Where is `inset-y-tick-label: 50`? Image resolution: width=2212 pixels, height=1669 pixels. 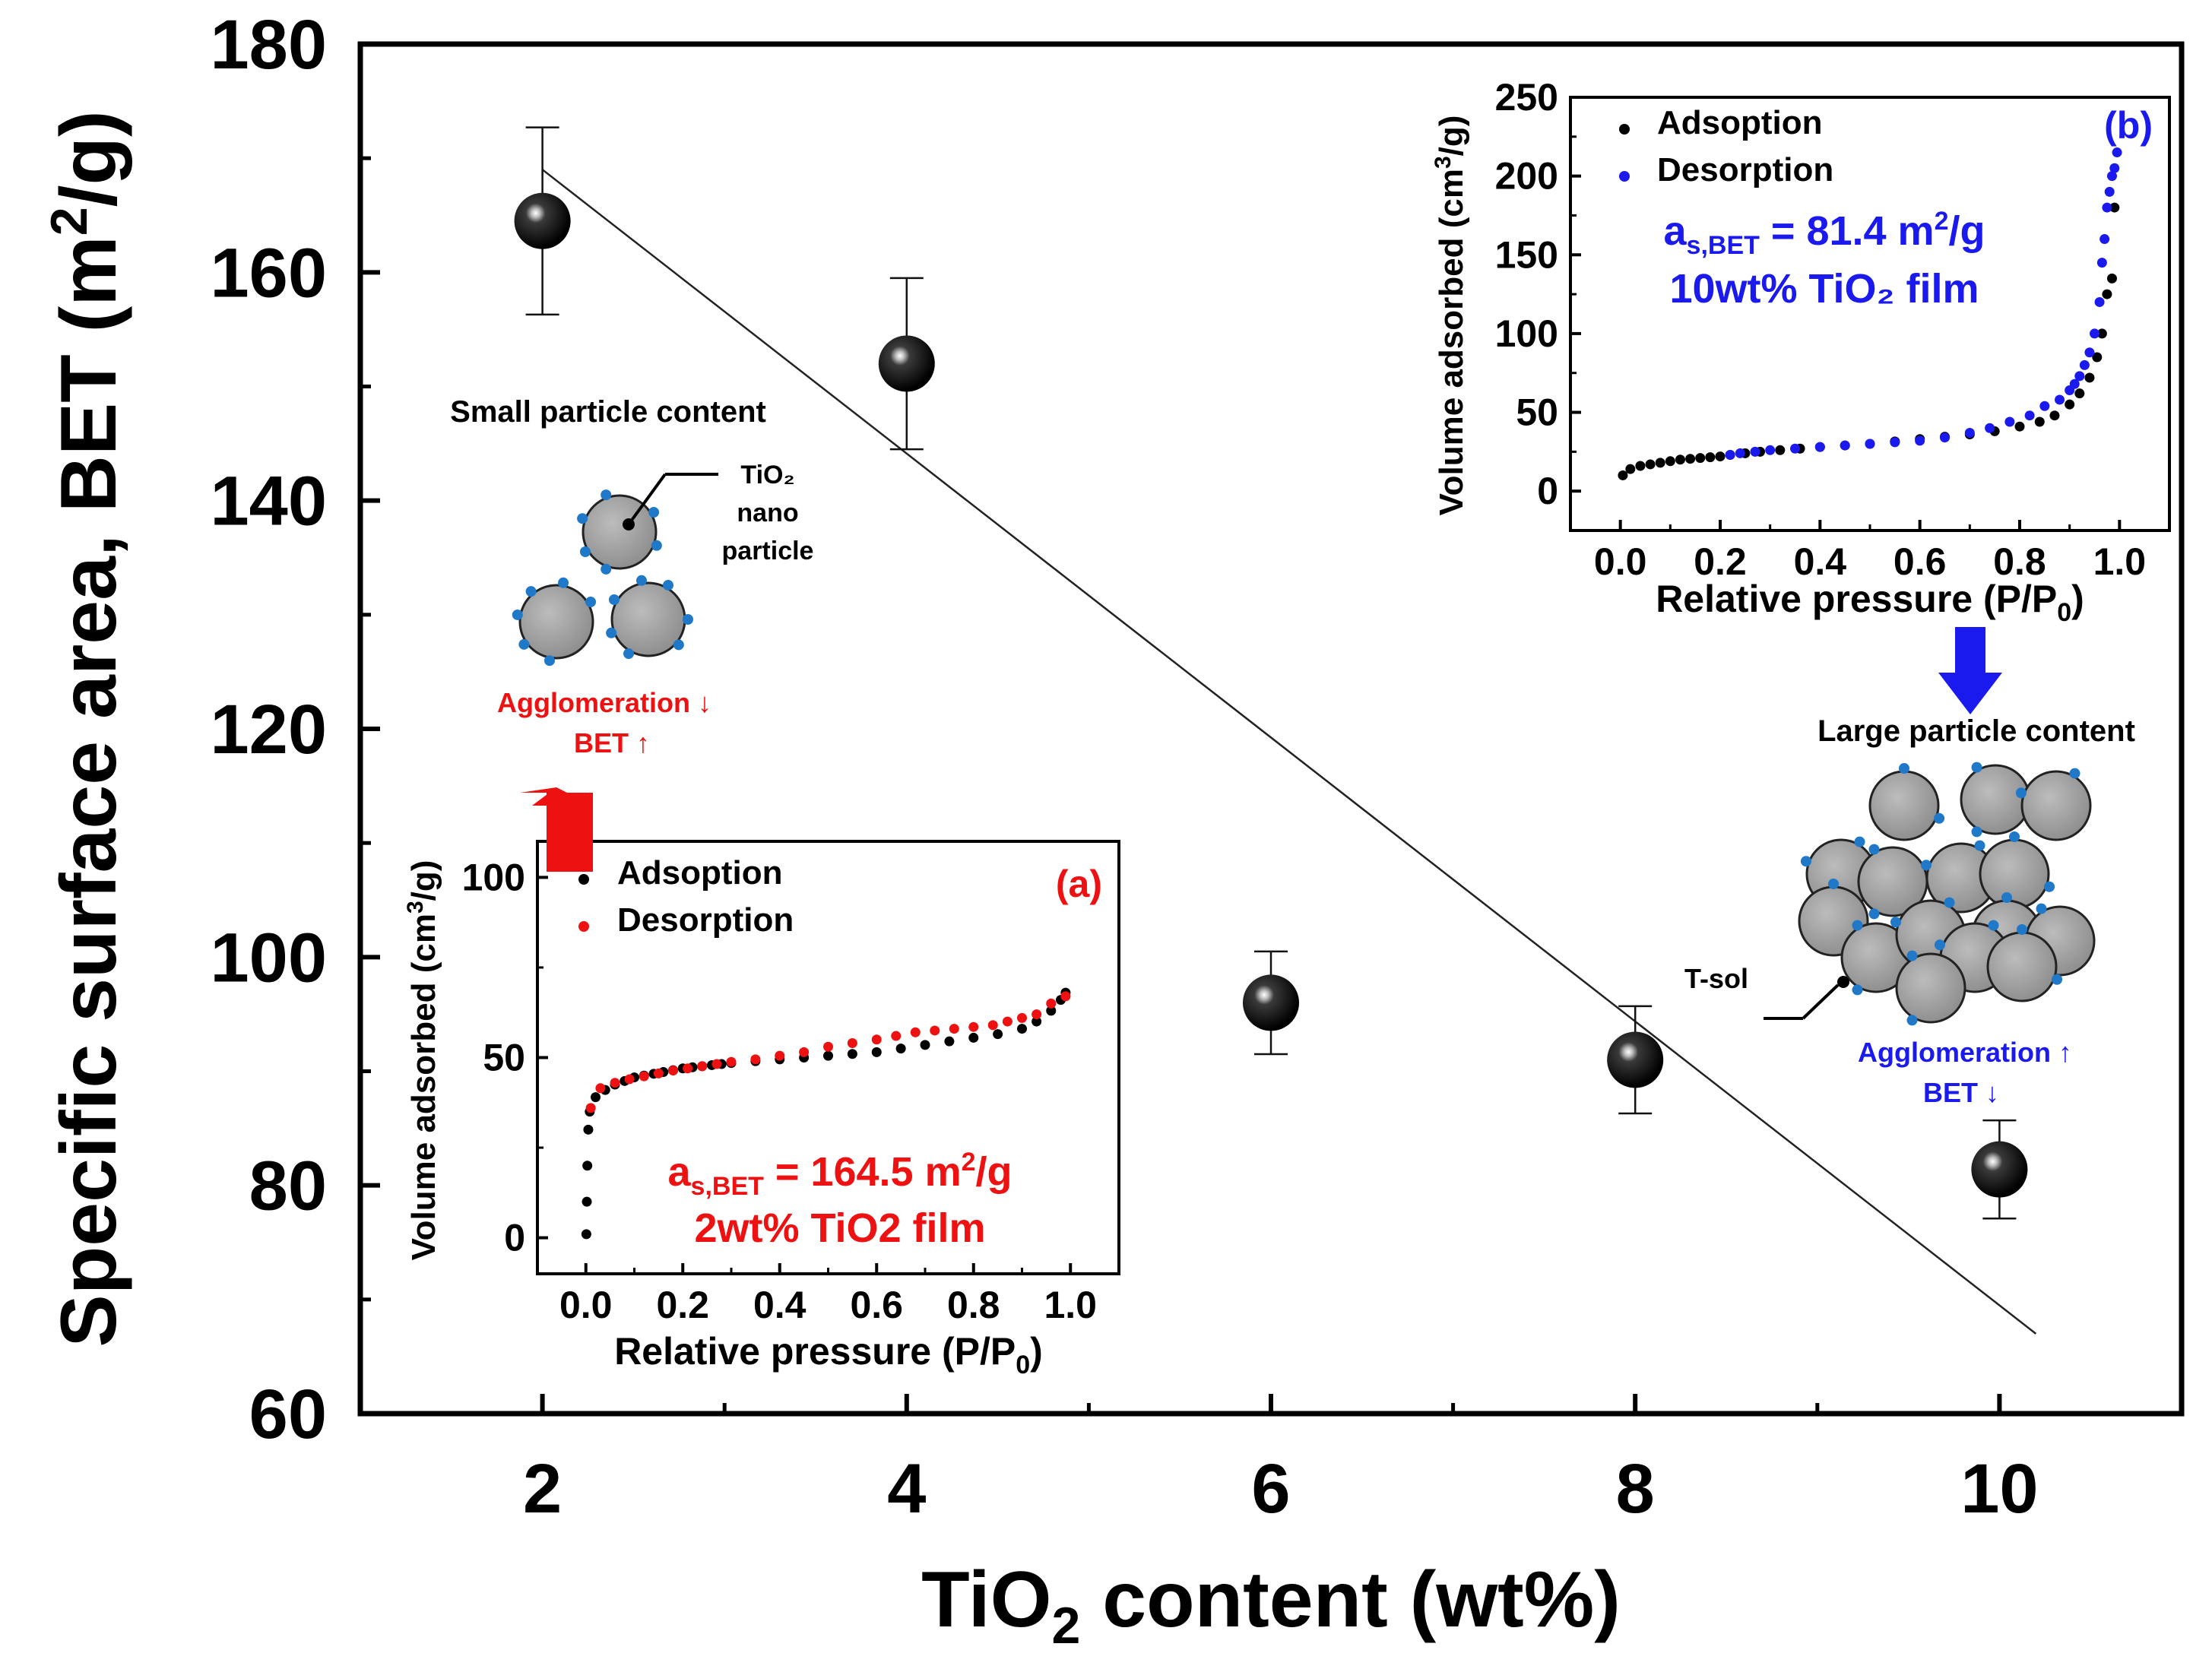 inset-y-tick-label: 50 is located at coordinates (504, 1058).